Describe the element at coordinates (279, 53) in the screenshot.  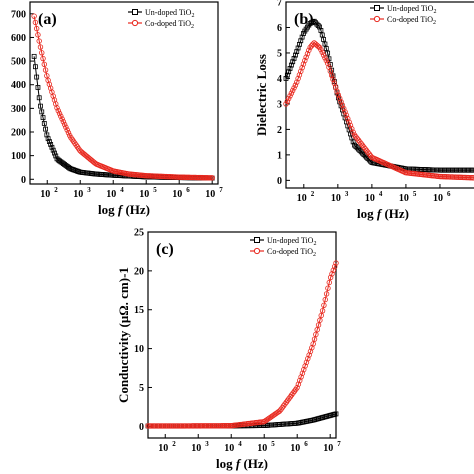
I see `y-tick-label: 5` at that location.